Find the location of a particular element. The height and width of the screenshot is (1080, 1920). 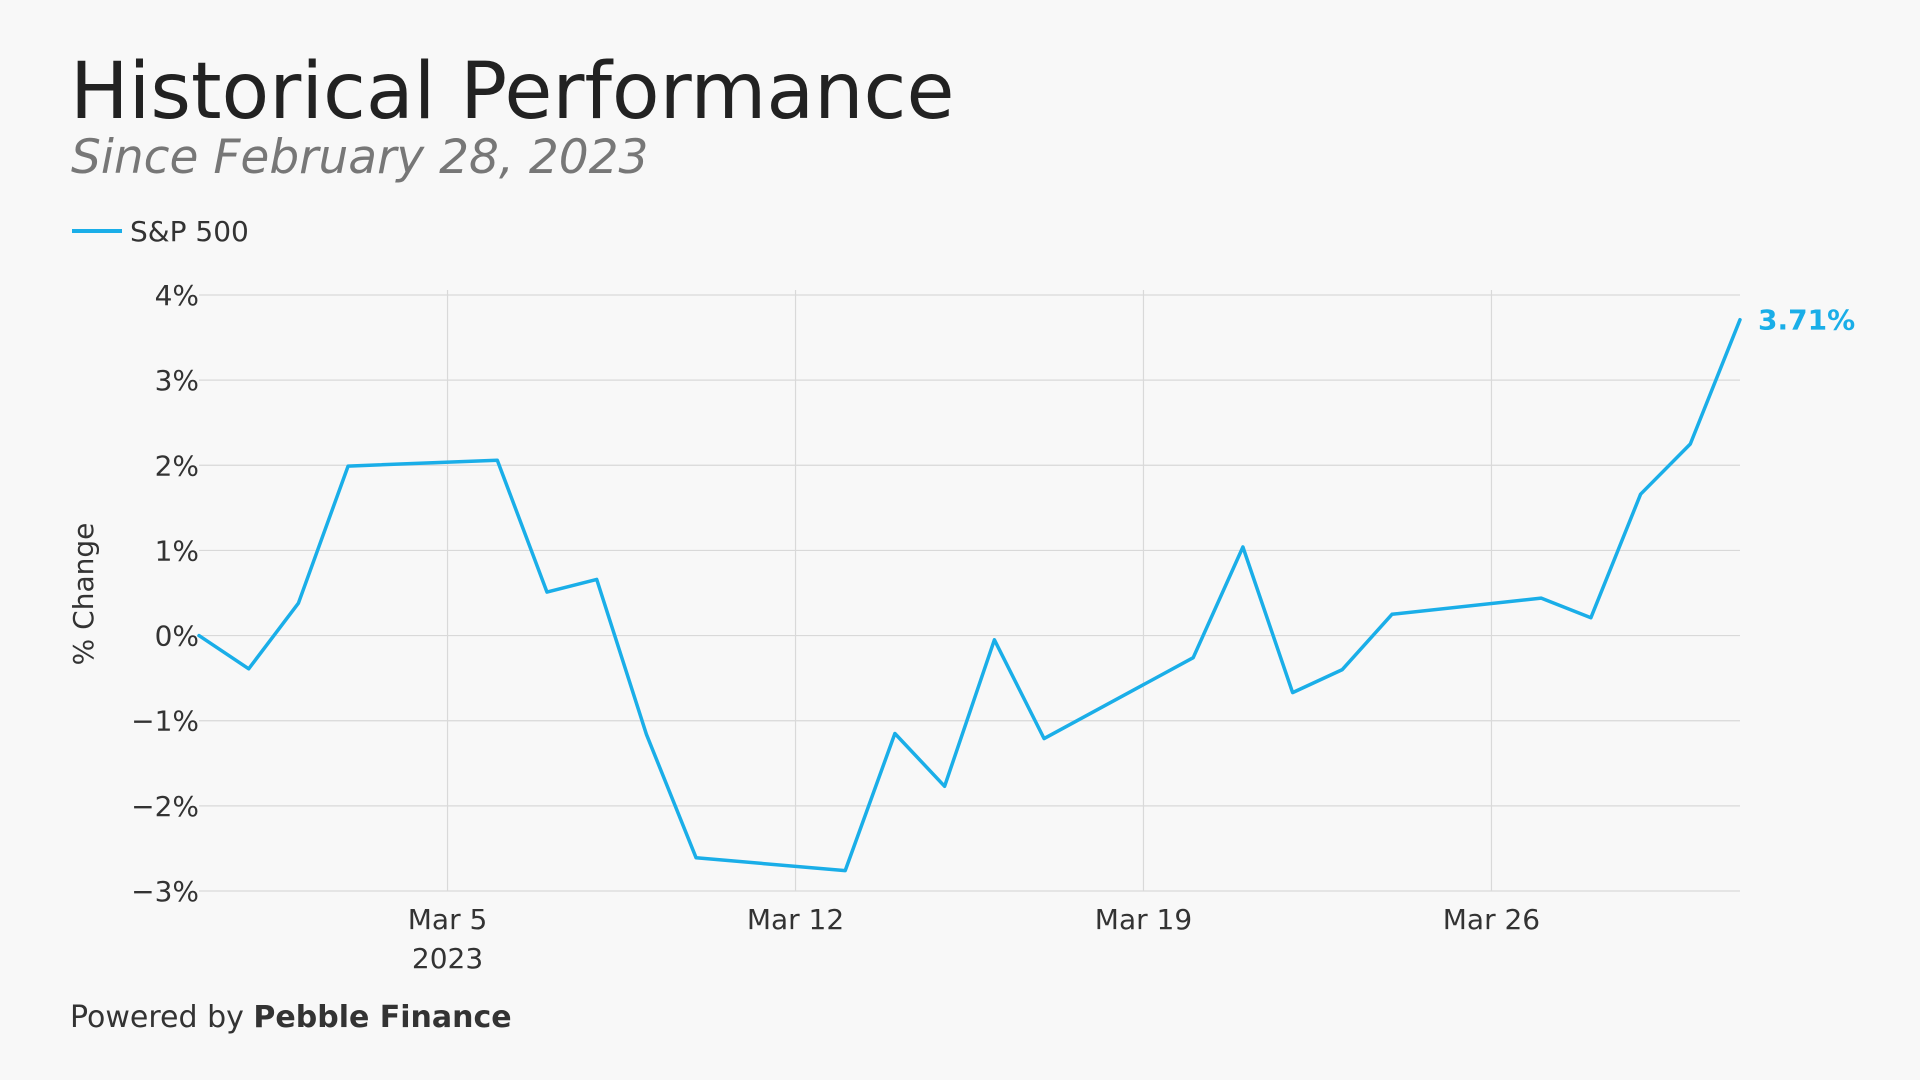

x-tick-label: Mar 19 is located at coordinates (1143, 919).